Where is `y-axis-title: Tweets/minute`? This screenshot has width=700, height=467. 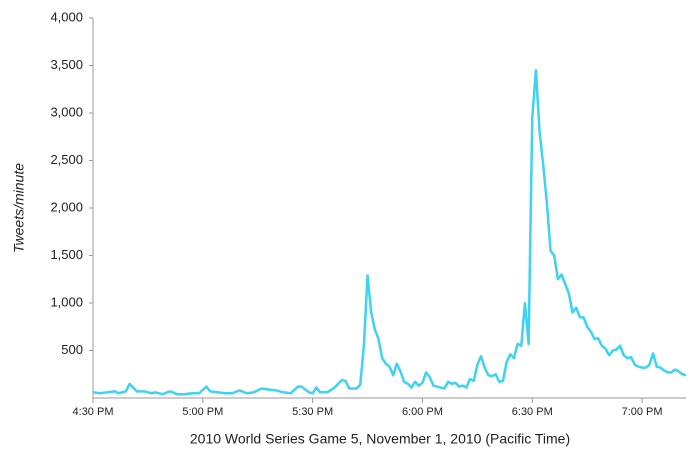
y-axis-title: Tweets/minute is located at coordinates (19, 208).